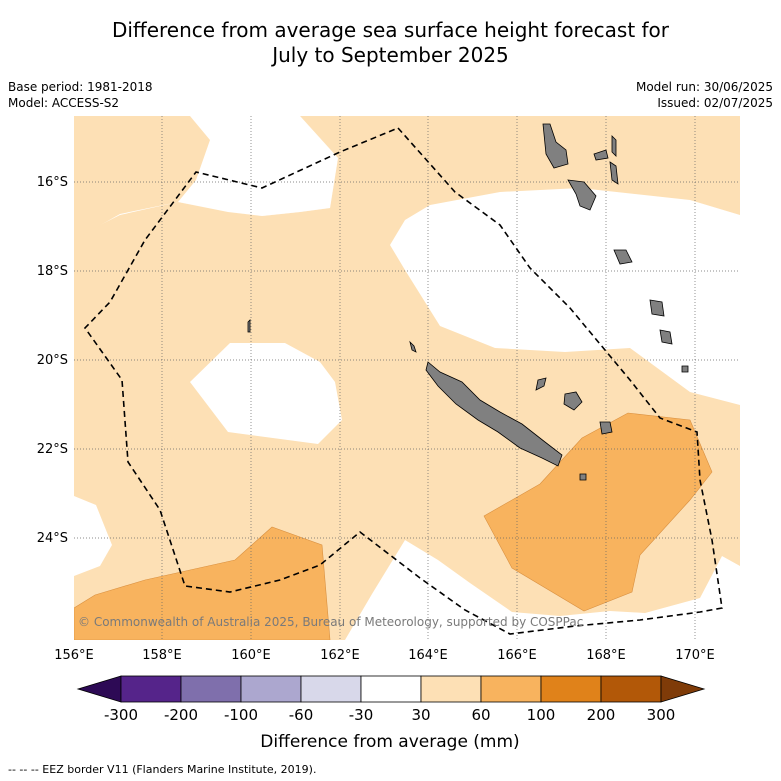  I want to click on colorbar-tick: 60, so click(480, 715).